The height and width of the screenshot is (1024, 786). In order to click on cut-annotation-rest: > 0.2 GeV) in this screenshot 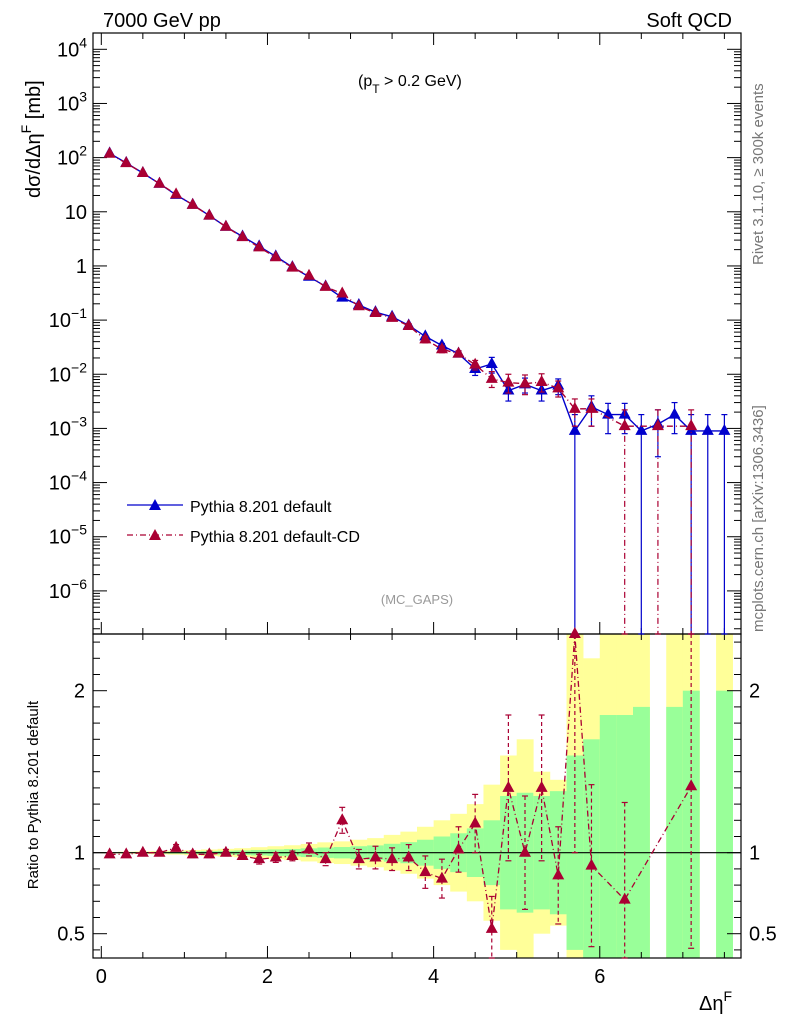, I will do `click(421, 81)`.